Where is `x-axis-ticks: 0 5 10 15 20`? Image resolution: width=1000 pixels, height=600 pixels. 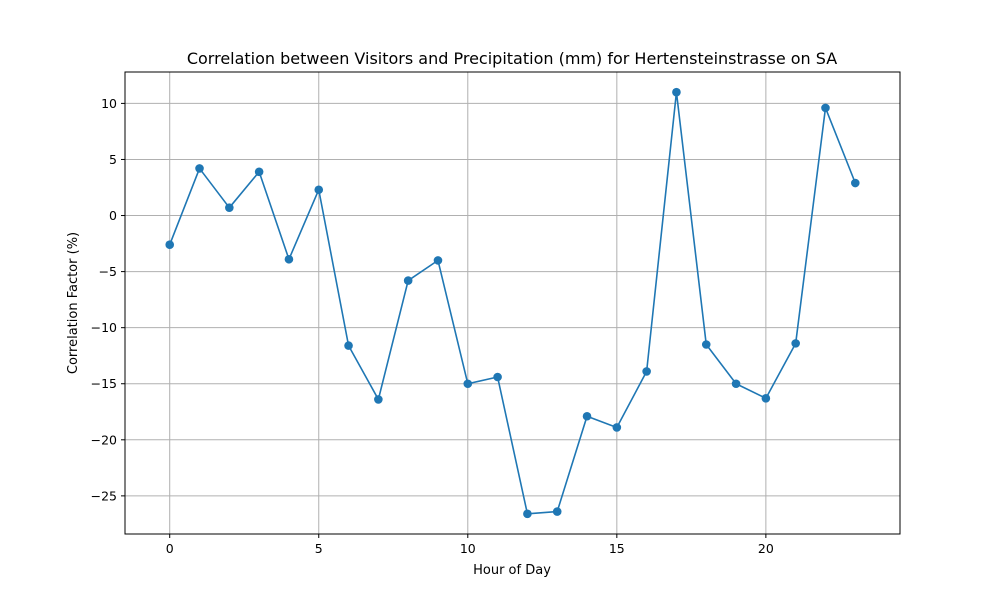
x-axis-ticks: 0 5 10 15 20 is located at coordinates (470, 545).